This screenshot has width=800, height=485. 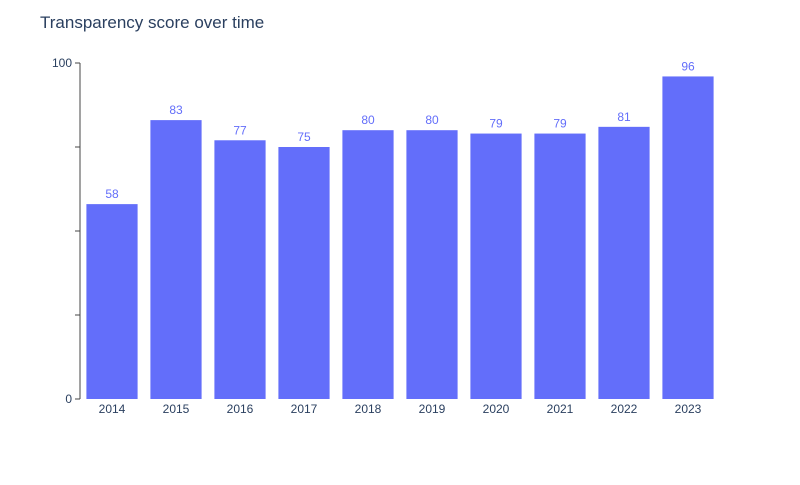 I want to click on value-label-2020: 79, so click(x=496, y=124).